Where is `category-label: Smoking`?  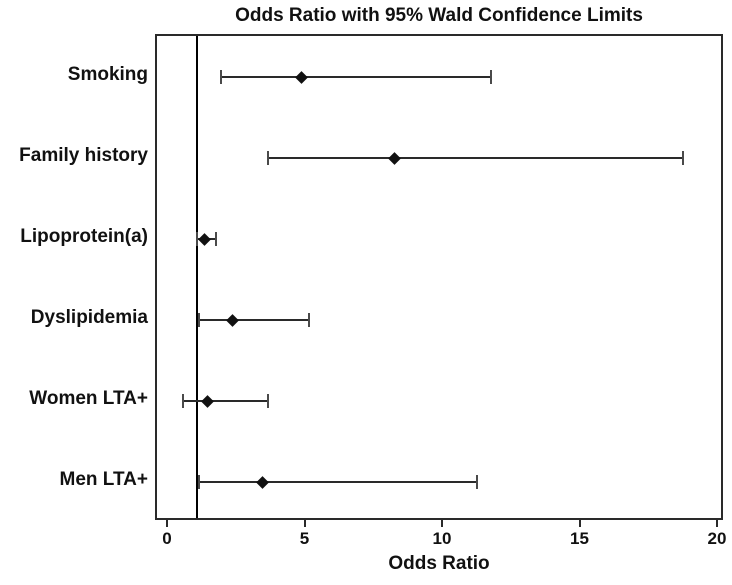
category-label: Smoking is located at coordinates (107, 74).